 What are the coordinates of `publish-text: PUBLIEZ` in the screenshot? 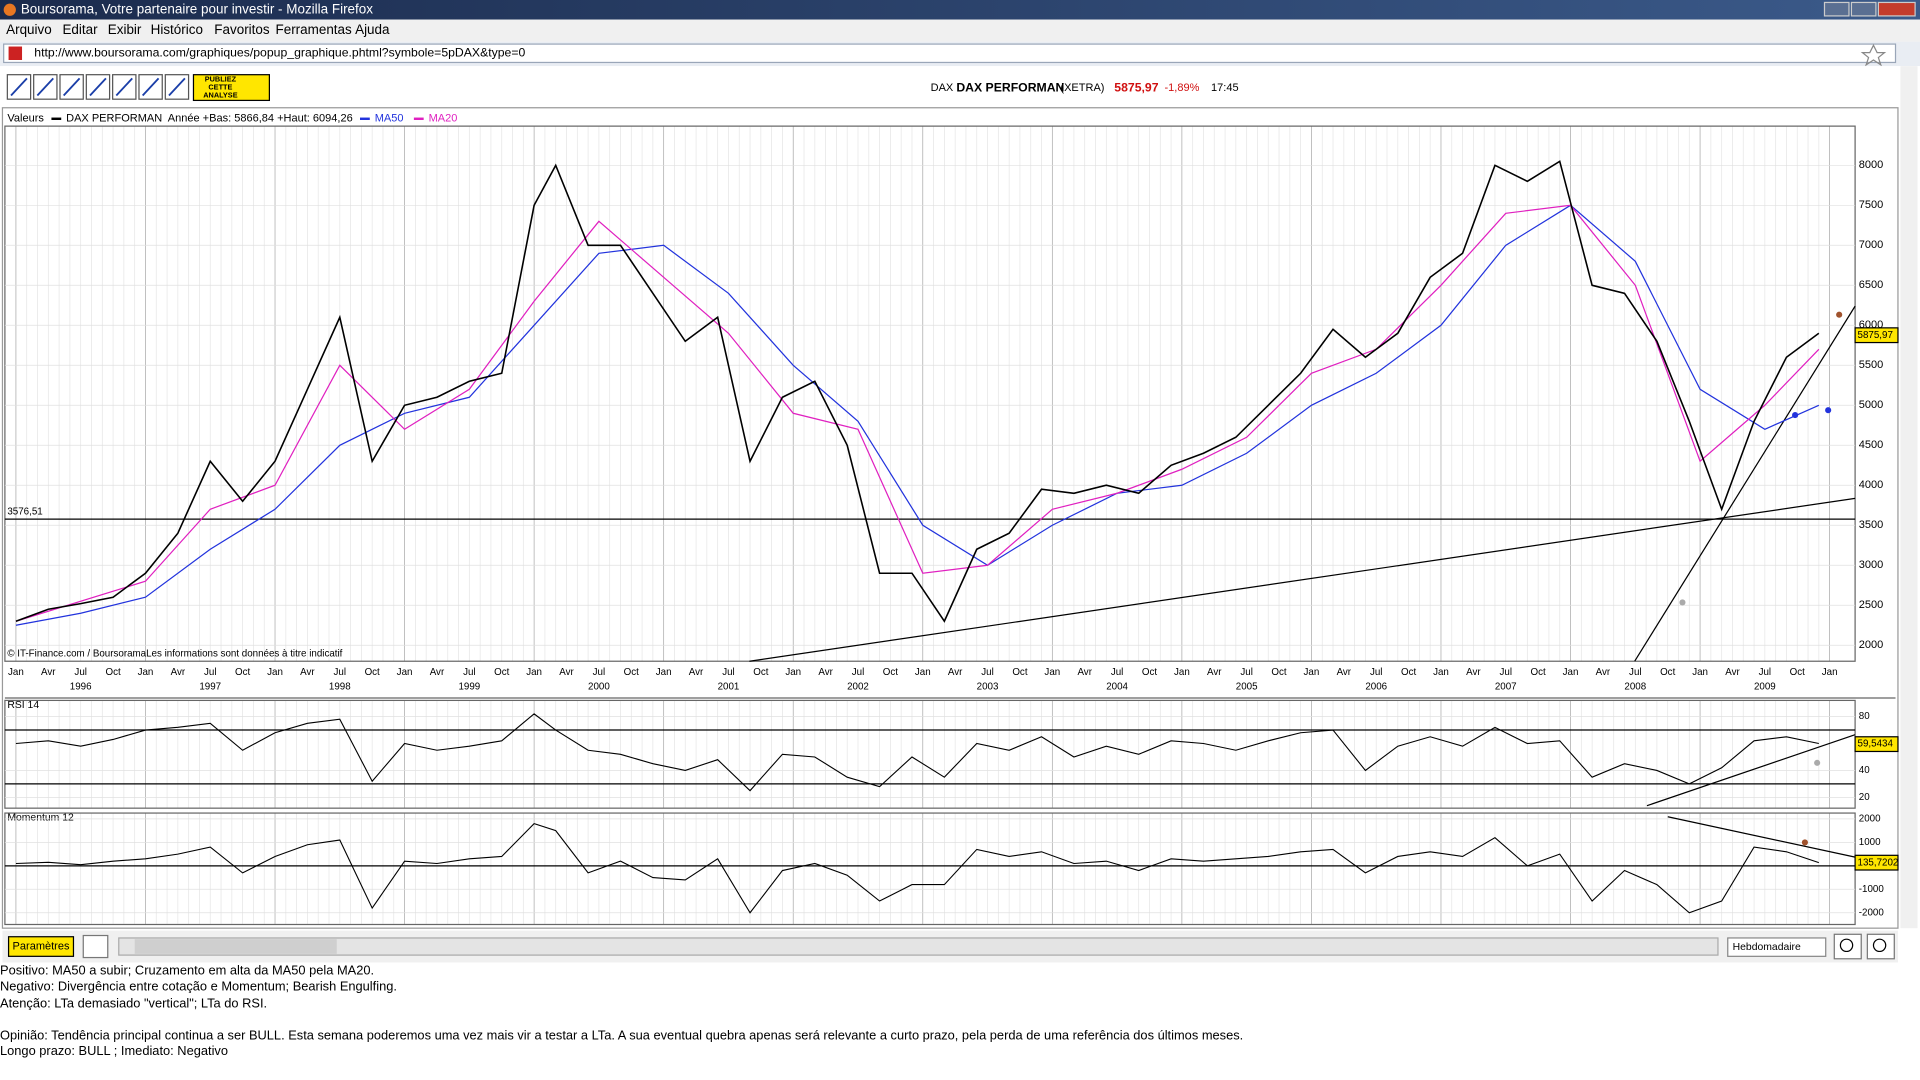 It's located at (221, 79).